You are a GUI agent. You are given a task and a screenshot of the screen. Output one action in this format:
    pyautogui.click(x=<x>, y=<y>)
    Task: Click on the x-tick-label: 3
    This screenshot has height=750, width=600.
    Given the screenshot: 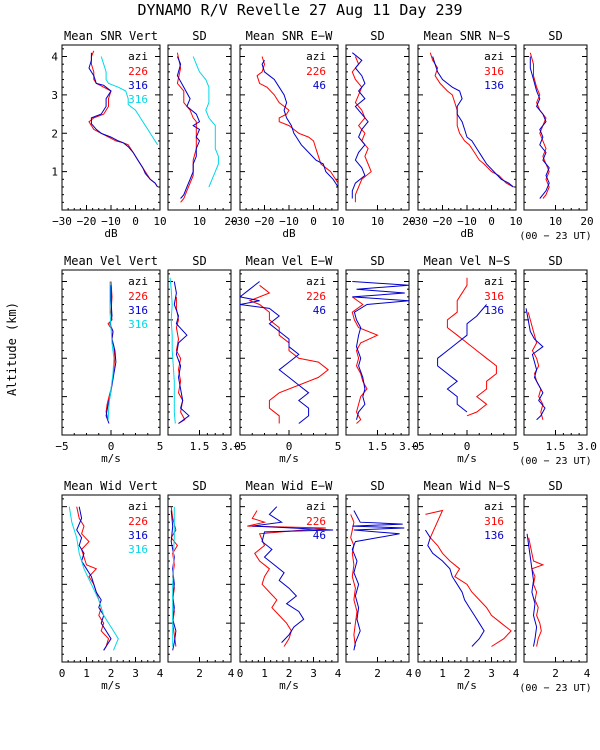 What is the action you would take?
    pyautogui.click(x=313, y=673)
    